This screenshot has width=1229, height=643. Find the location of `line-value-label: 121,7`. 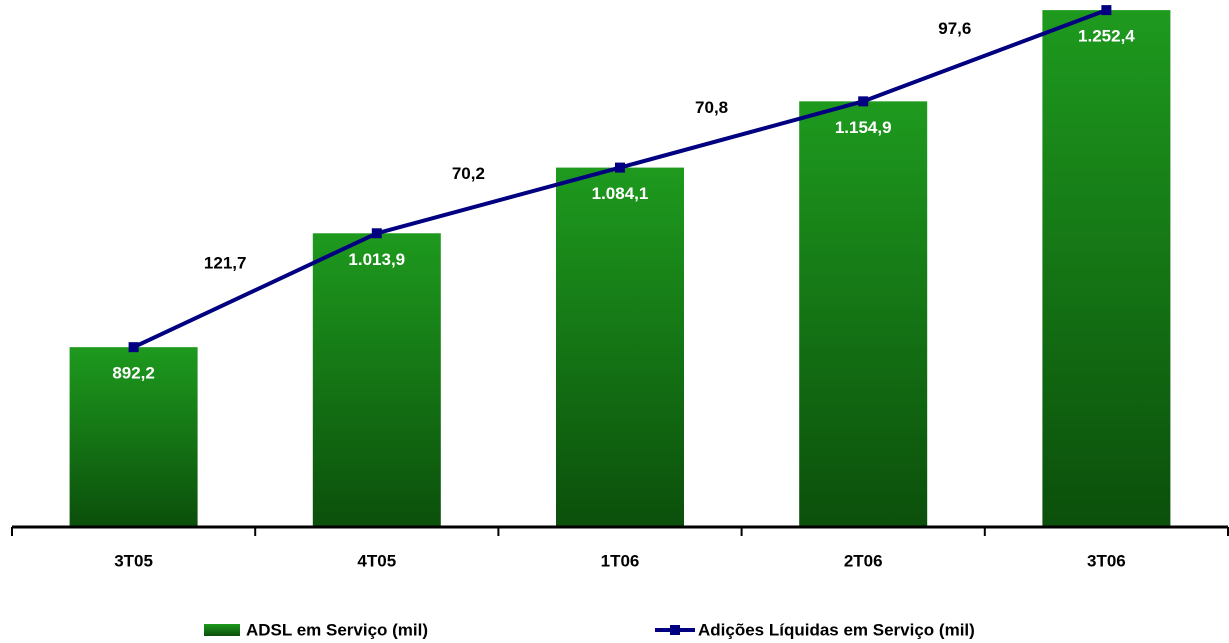

line-value-label: 121,7 is located at coordinates (225, 263).